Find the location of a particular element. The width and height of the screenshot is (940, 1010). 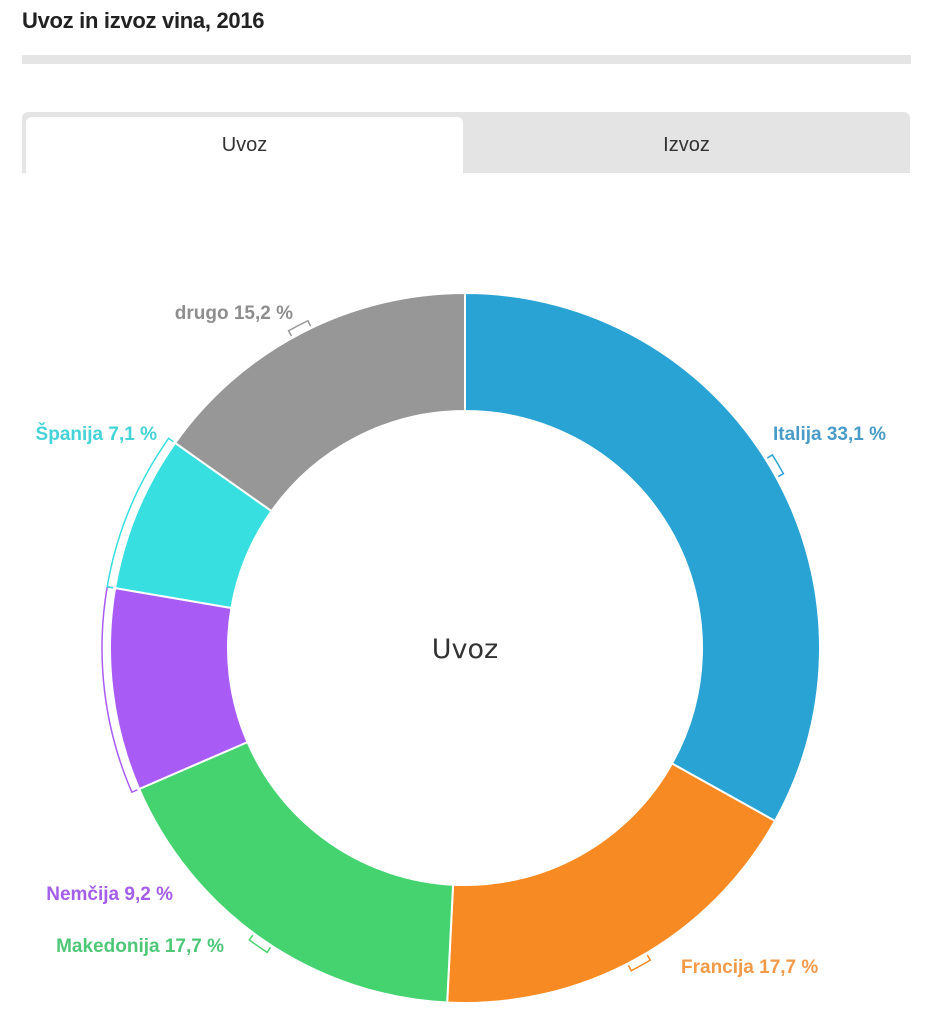

chart-center-label: Uvoz is located at coordinates (465, 649).